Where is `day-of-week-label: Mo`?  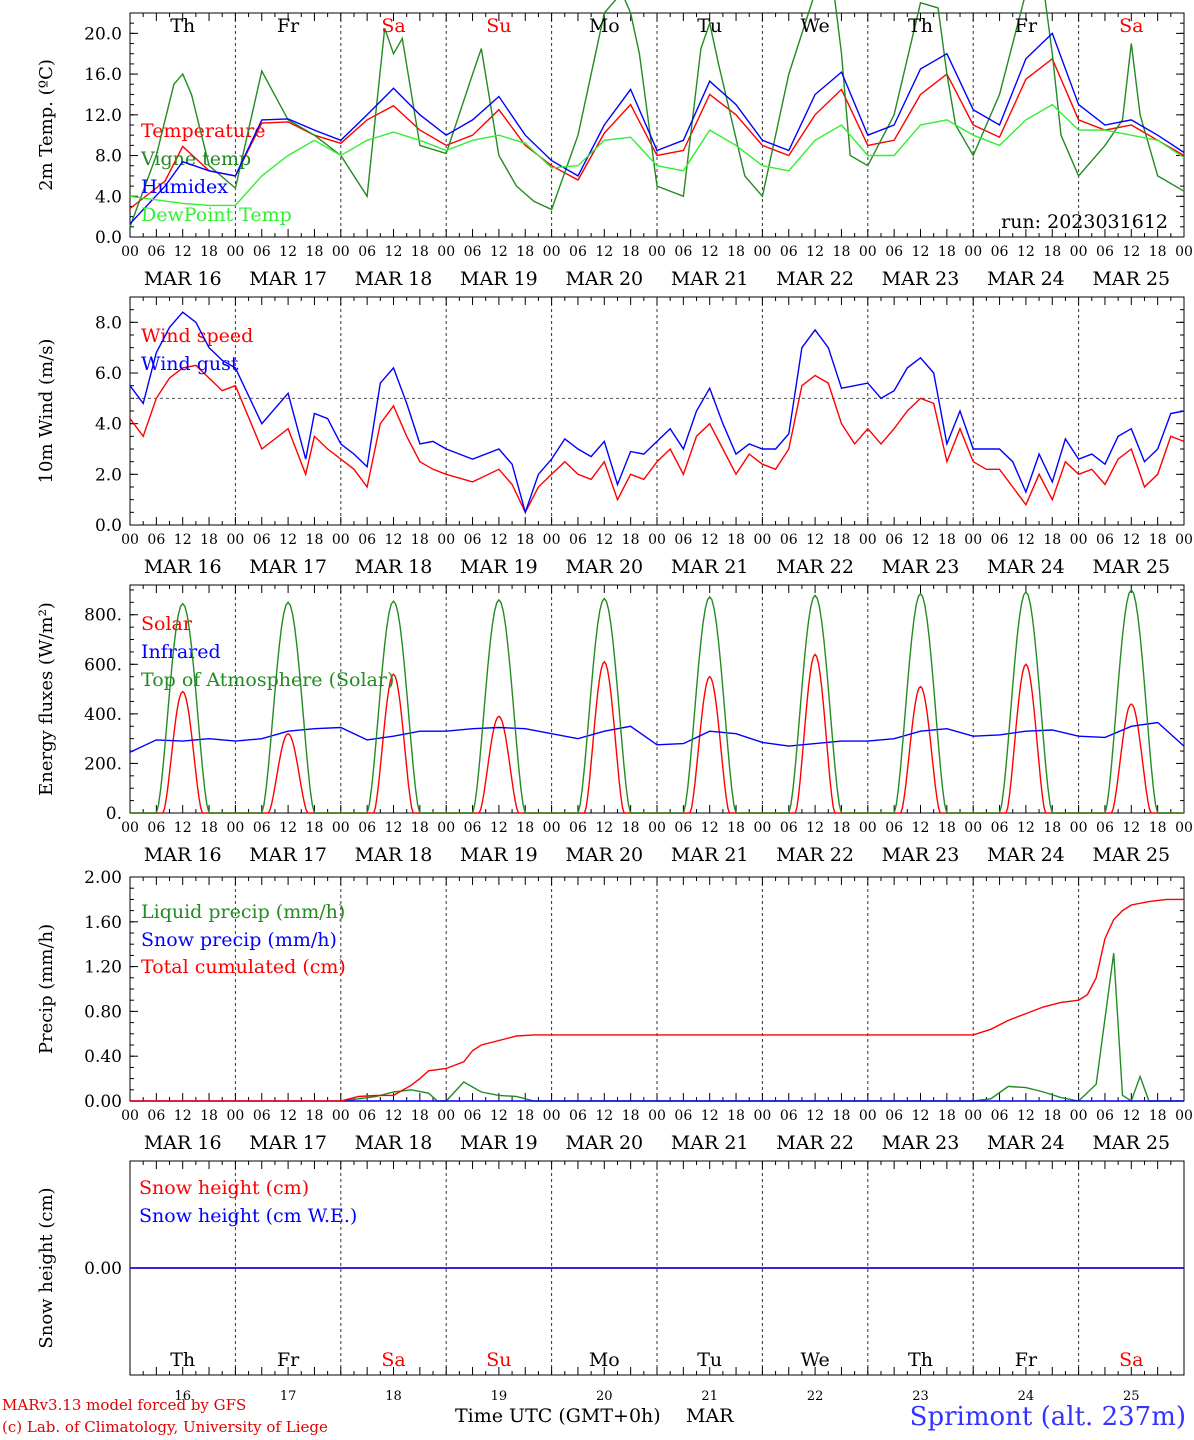 day-of-week-label: Mo is located at coordinates (604, 1360).